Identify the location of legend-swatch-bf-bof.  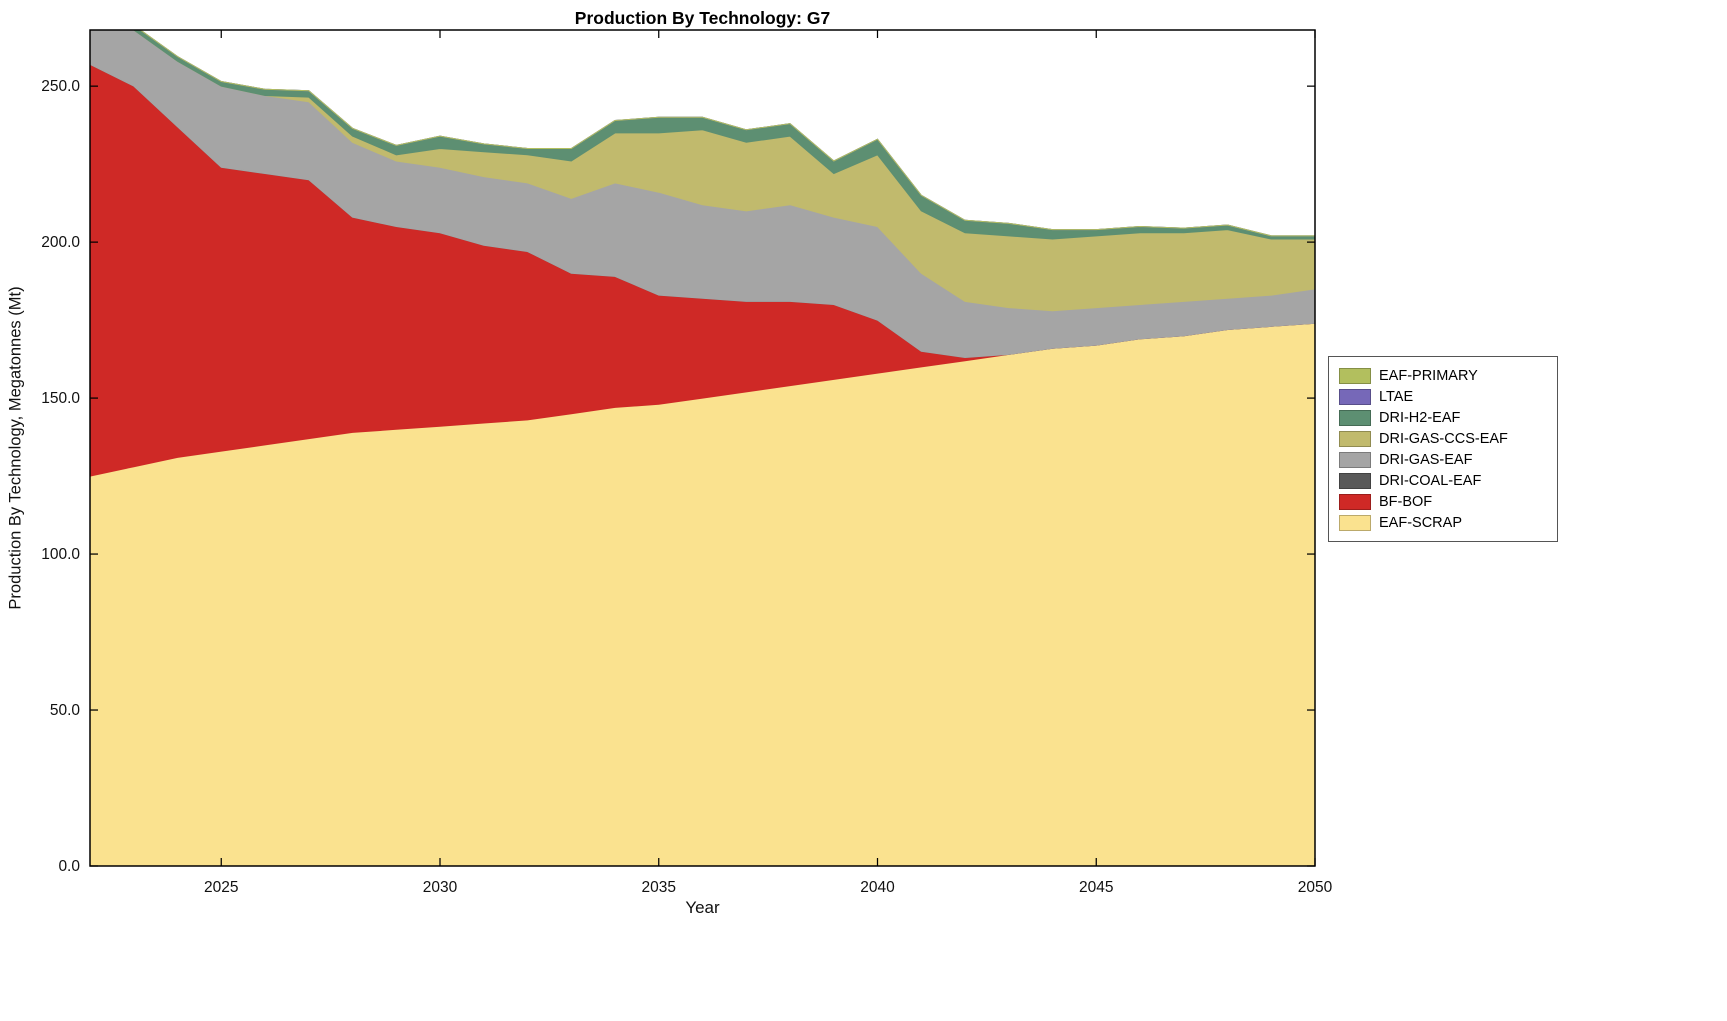
(1355, 501).